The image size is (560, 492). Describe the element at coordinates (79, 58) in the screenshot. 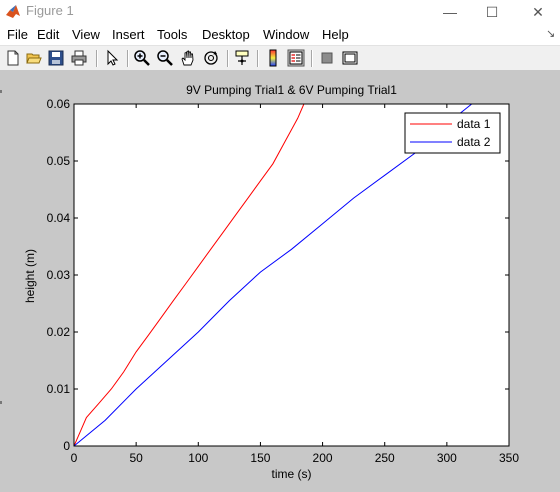

I see `print-figure-icon` at that location.